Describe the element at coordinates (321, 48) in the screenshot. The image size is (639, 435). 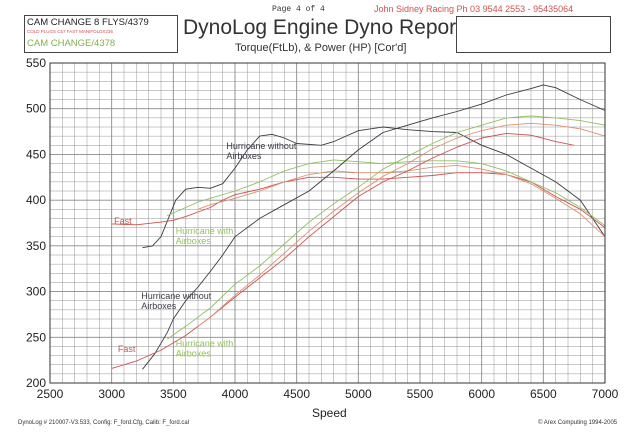
I see `chart-subtitle: Torque(FtLb), & Power (HP) [Cor'd]` at that location.